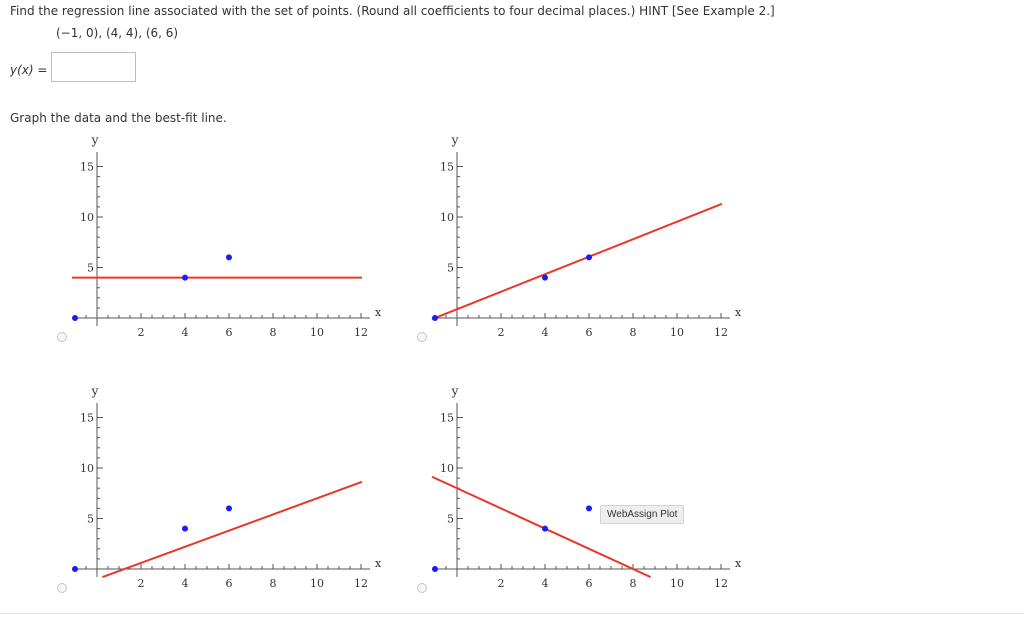 The height and width of the screenshot is (621, 1024). What do you see at coordinates (422, 588) in the screenshot?
I see `graph-option-4-radio` at bounding box center [422, 588].